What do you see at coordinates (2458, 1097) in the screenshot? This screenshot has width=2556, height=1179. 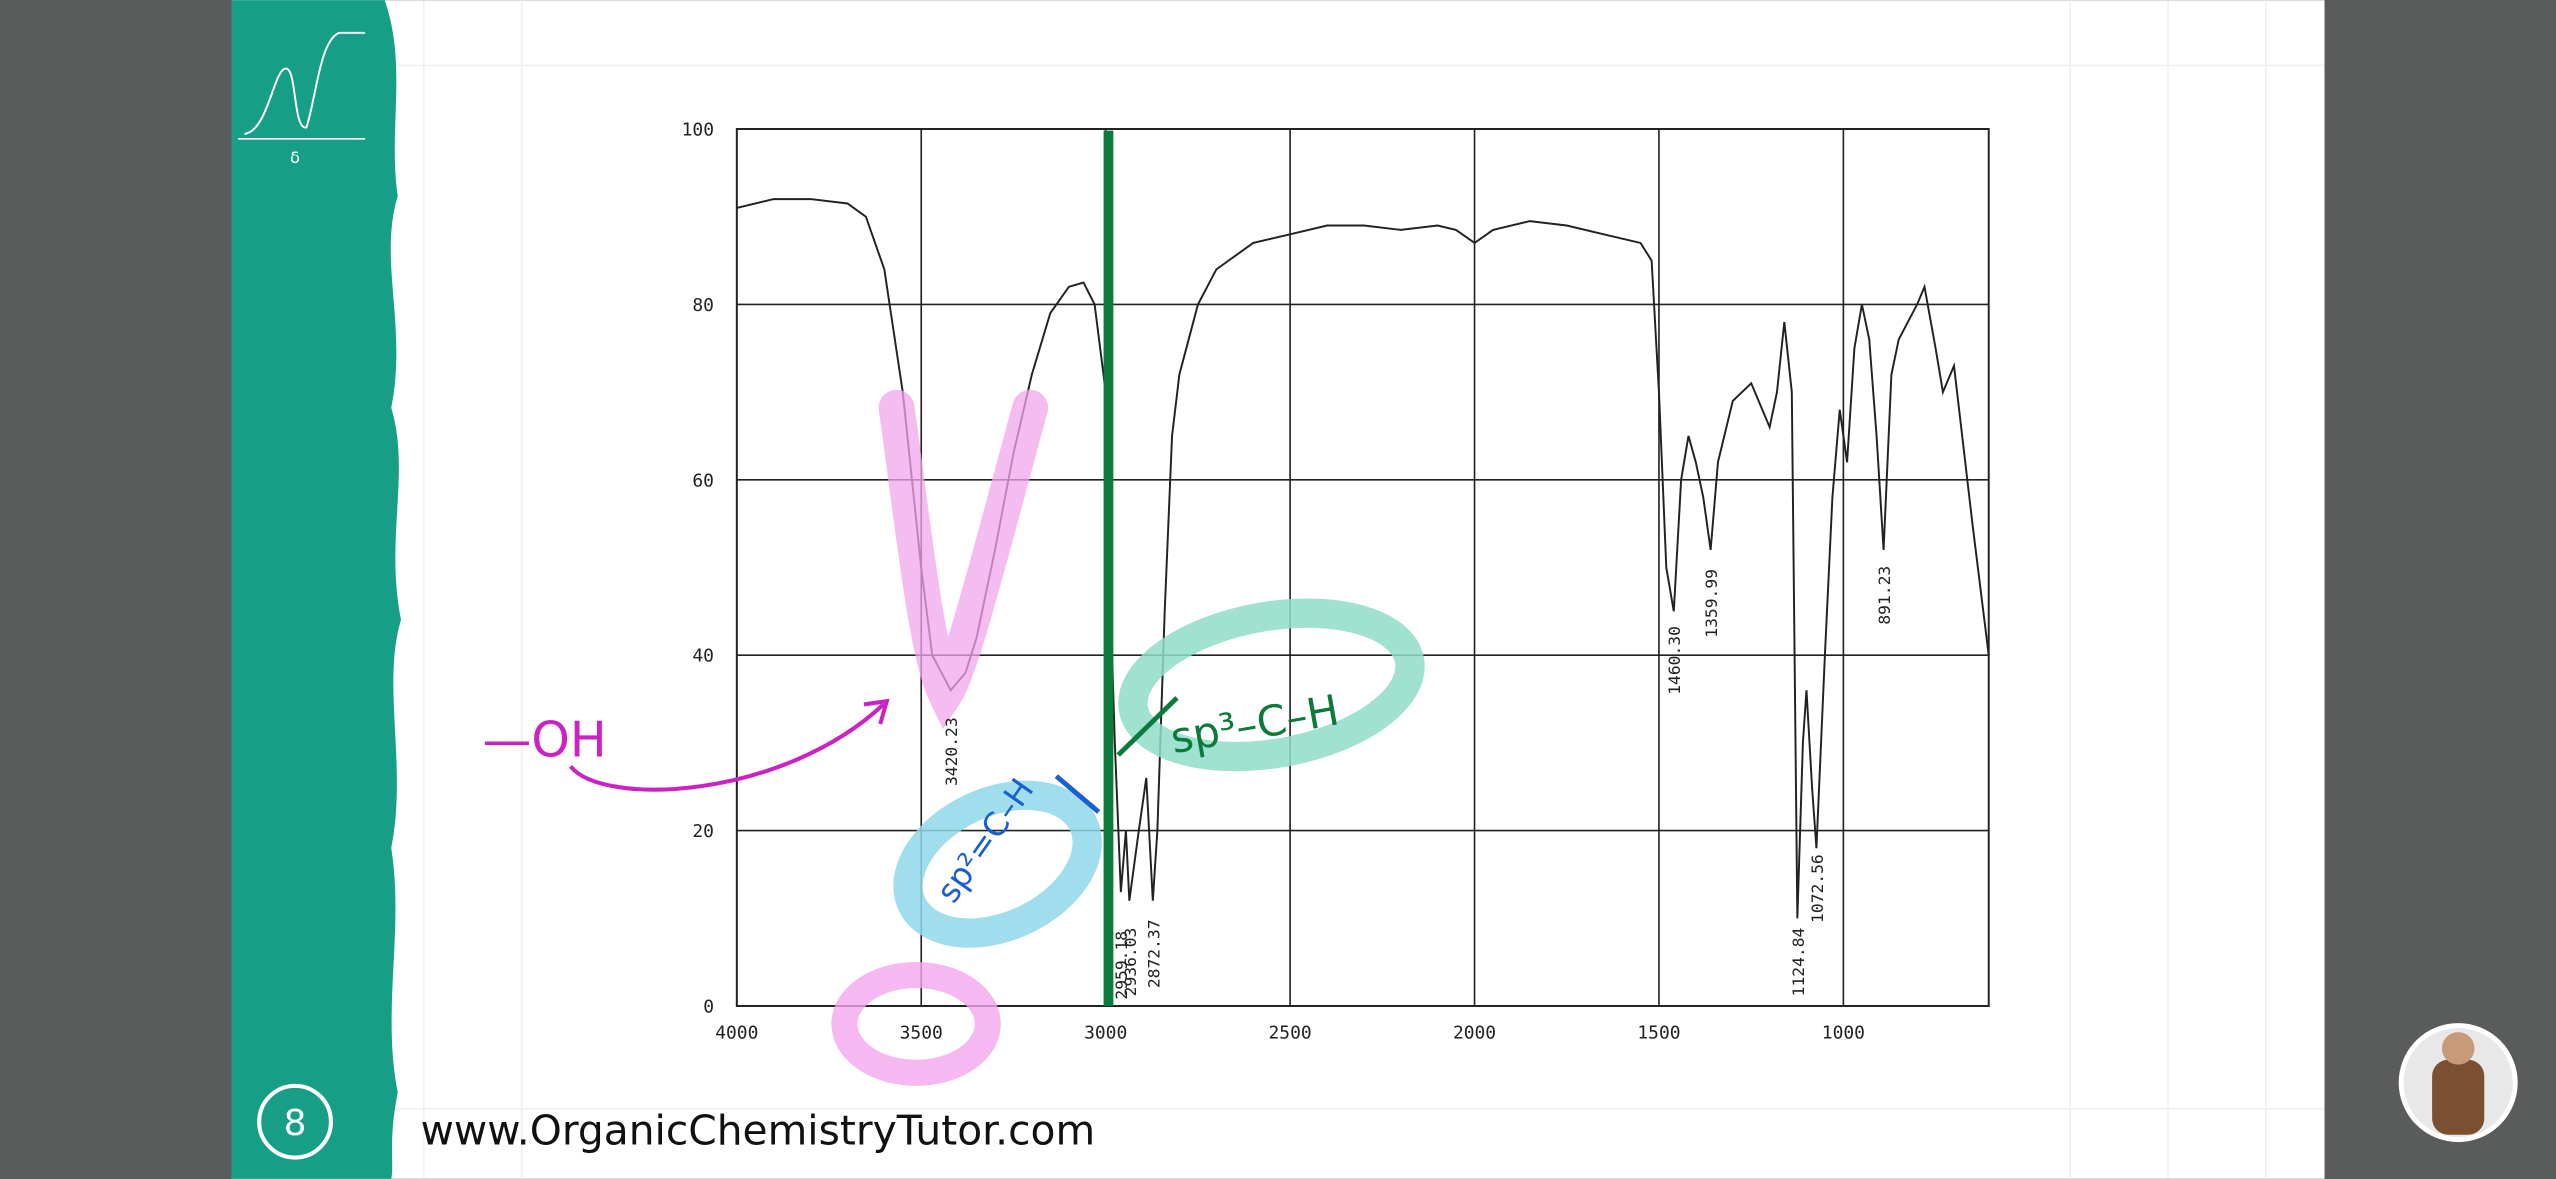 I see `avatar-body` at bounding box center [2458, 1097].